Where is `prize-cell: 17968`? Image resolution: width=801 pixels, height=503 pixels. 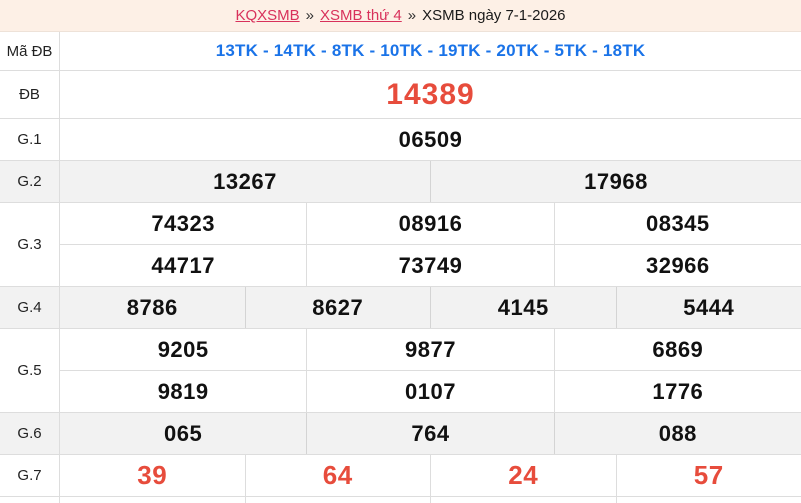
prize-cell: 17968 is located at coordinates (615, 181).